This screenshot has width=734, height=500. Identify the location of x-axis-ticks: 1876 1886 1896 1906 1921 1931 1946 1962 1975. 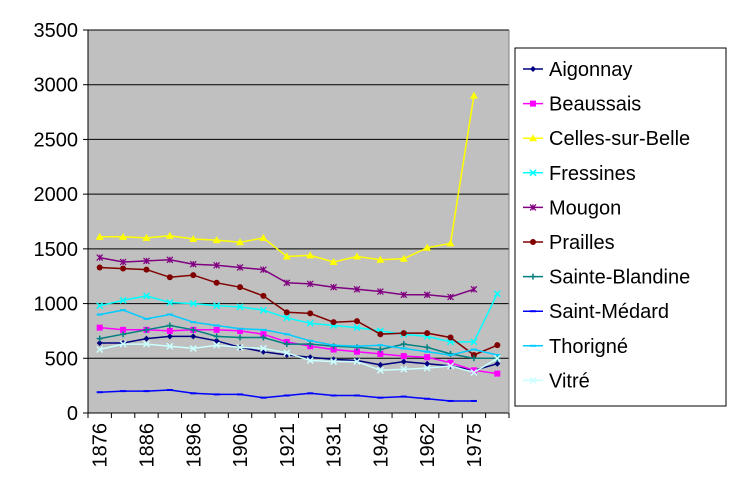
(298, 440).